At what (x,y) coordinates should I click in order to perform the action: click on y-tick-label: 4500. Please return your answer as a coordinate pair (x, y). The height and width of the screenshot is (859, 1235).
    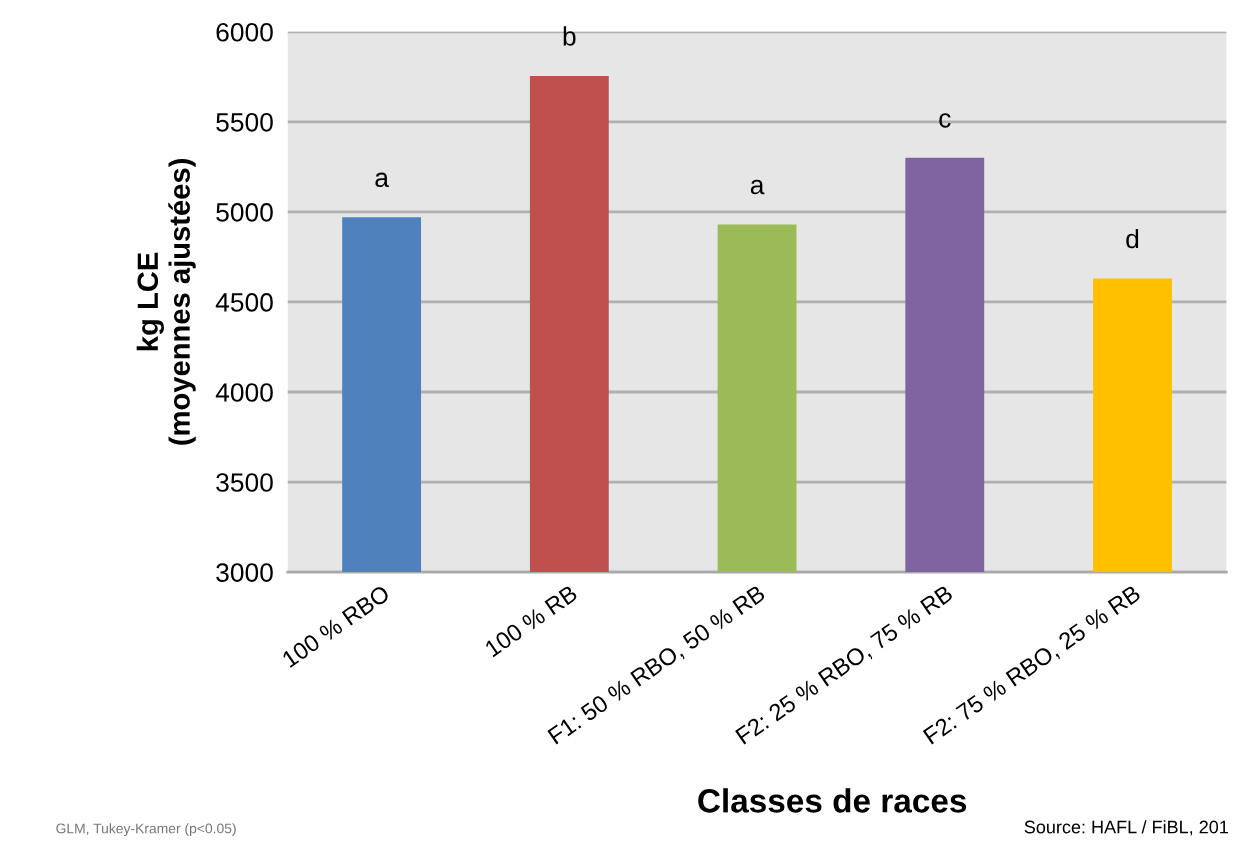
    Looking at the image, I should click on (244, 302).